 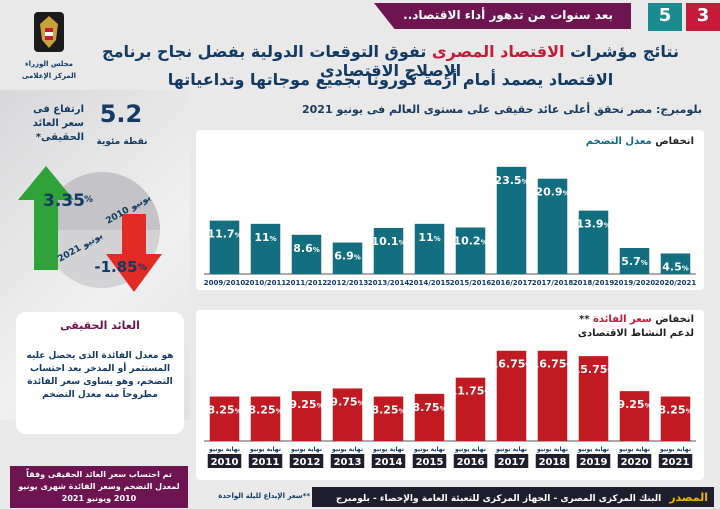 What do you see at coordinates (552, 192) in the screenshot?
I see `bar-value-label: 20.9%` at bounding box center [552, 192].